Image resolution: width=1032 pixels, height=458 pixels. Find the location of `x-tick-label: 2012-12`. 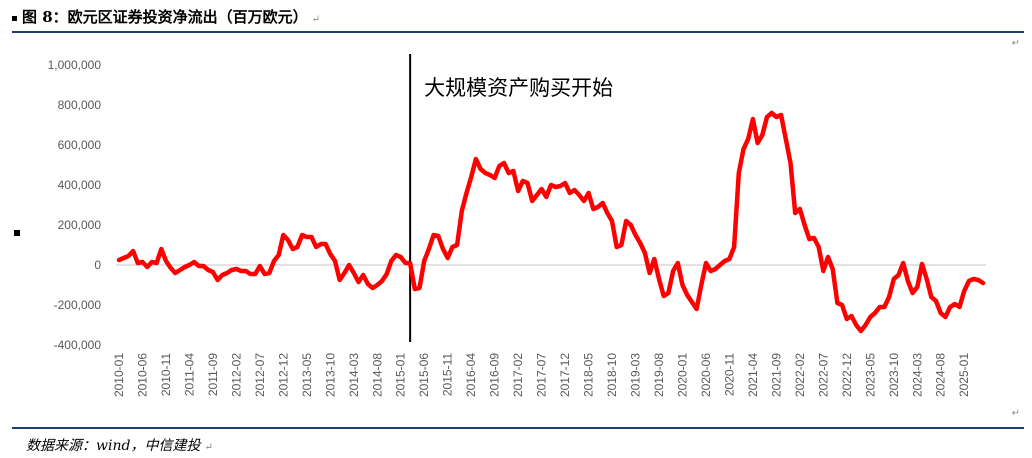

x-tick-label: 2012-12 is located at coordinates (283, 375).